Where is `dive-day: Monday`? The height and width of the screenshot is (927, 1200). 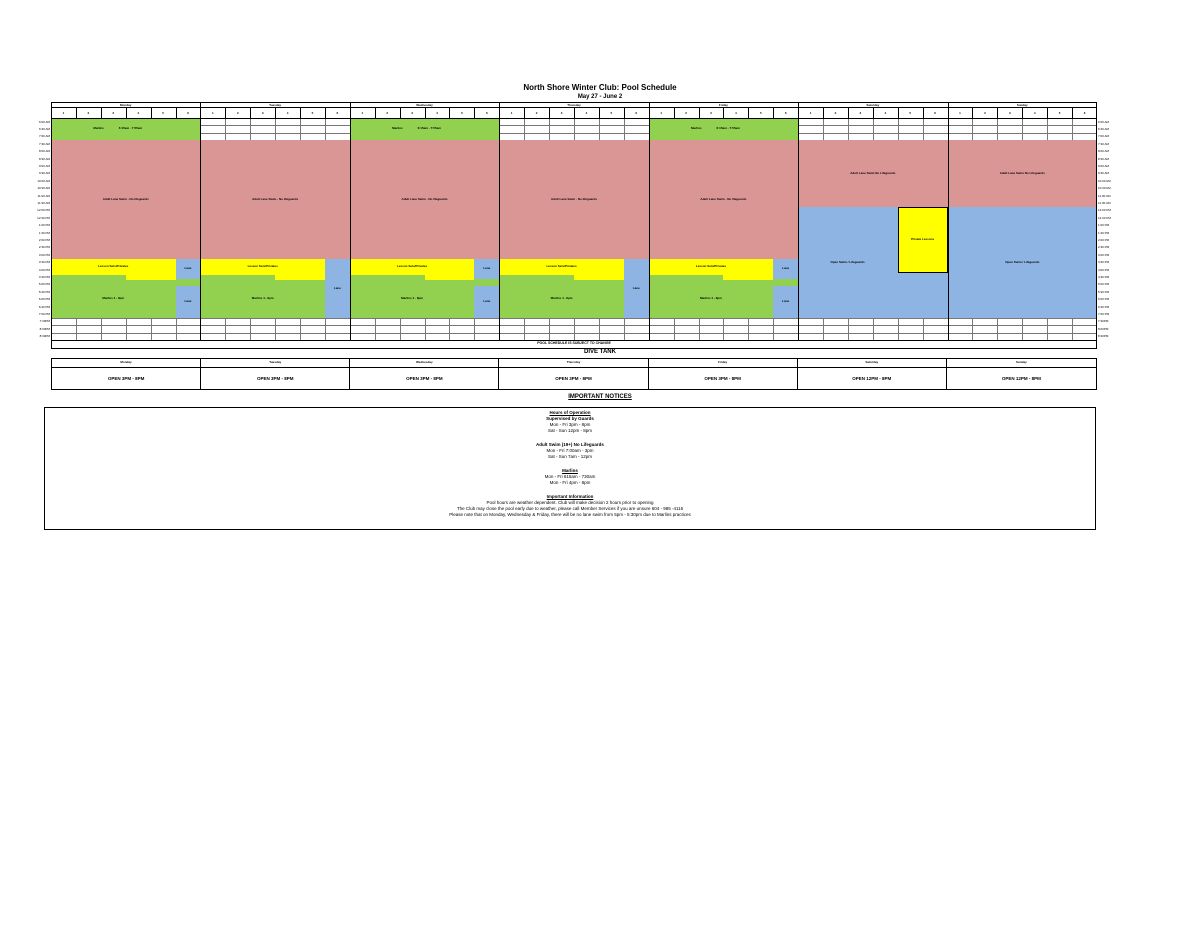 dive-day: Monday is located at coordinates (126, 362).